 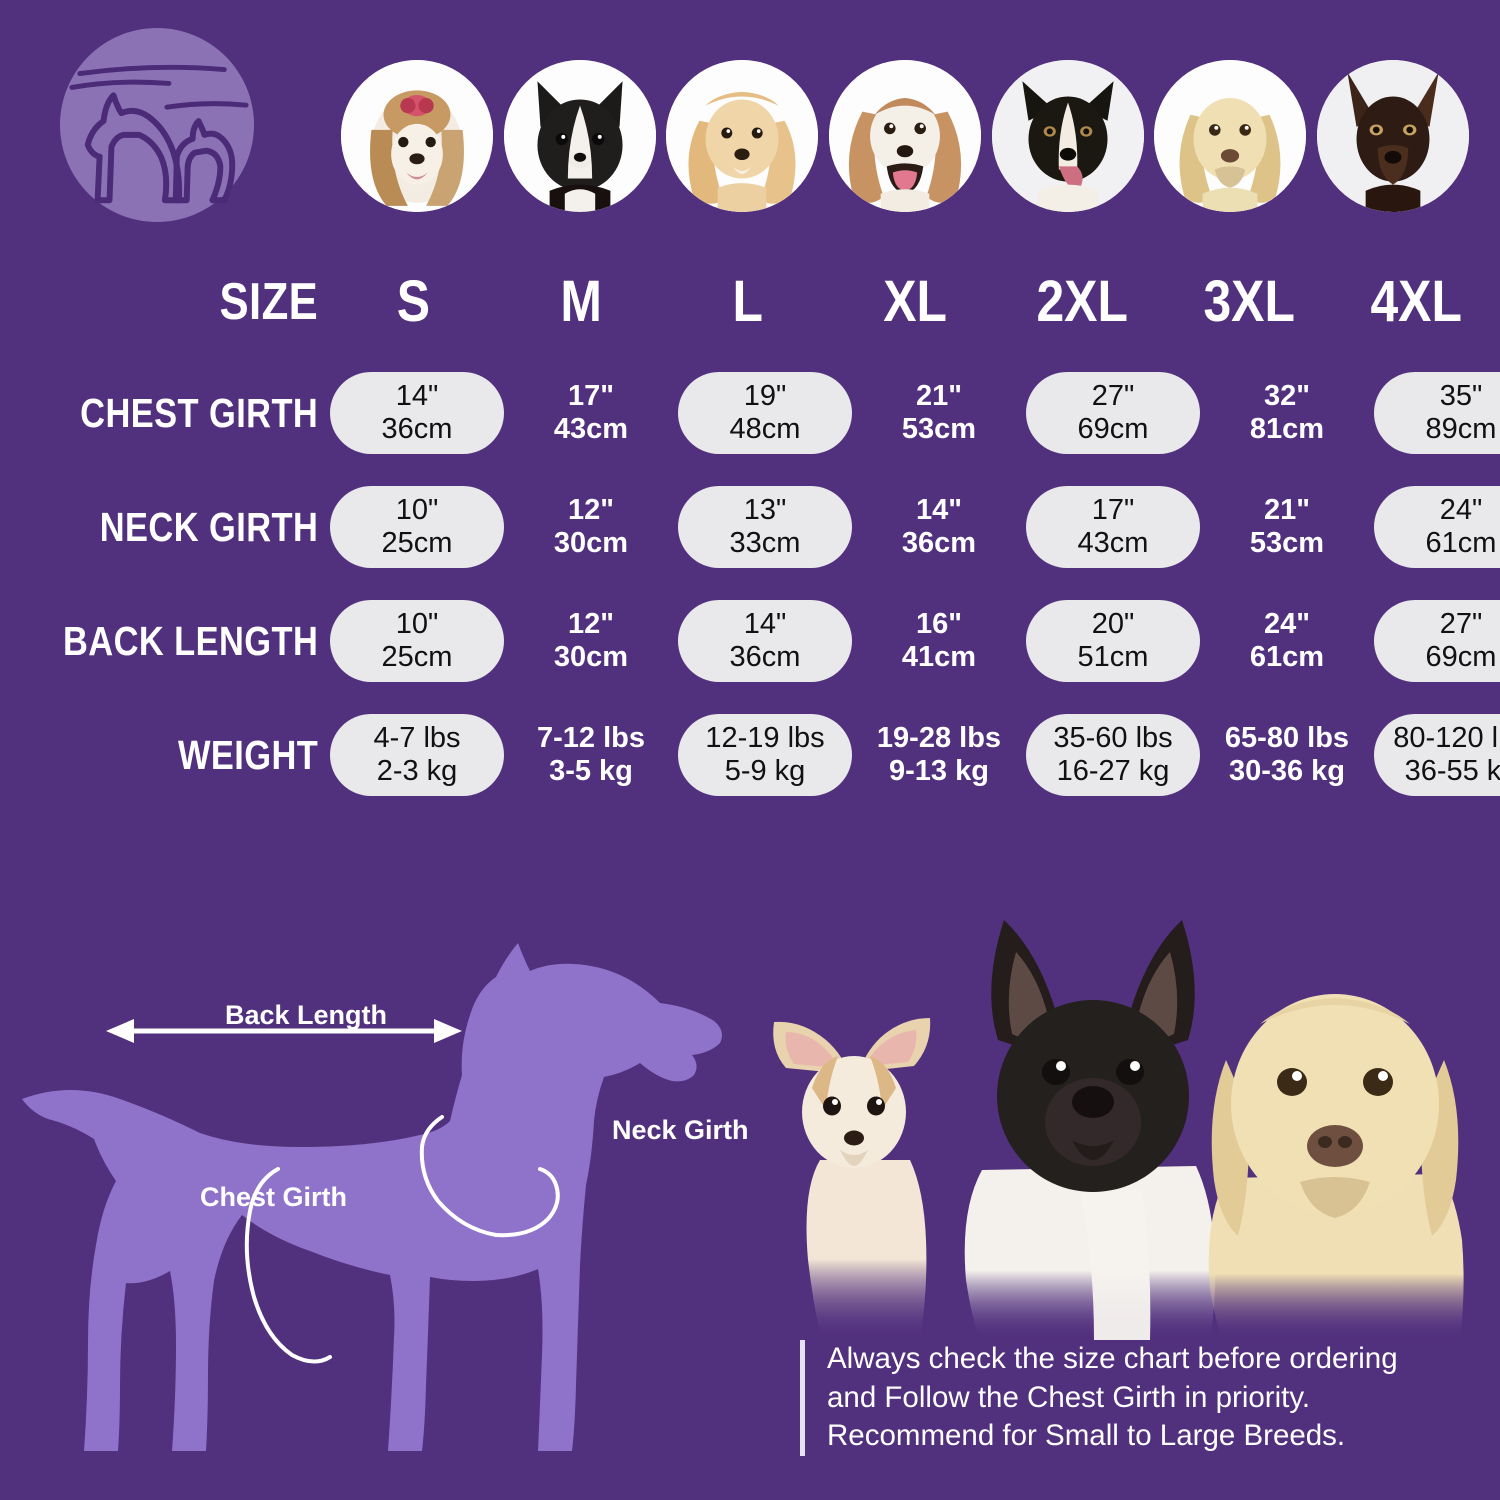 I want to click on value-pill: 10" 25cm, so click(x=417, y=527).